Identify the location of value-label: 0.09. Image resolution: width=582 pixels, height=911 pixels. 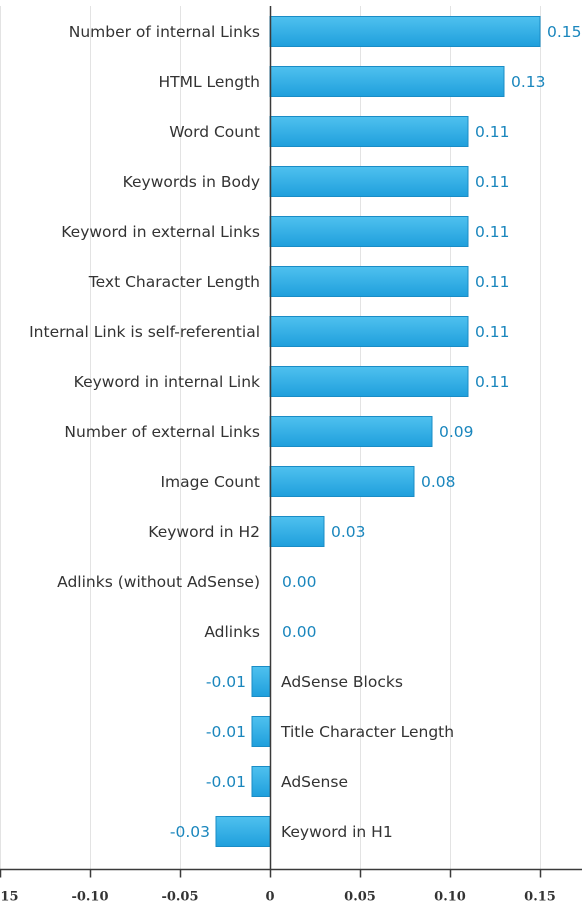
(456, 432).